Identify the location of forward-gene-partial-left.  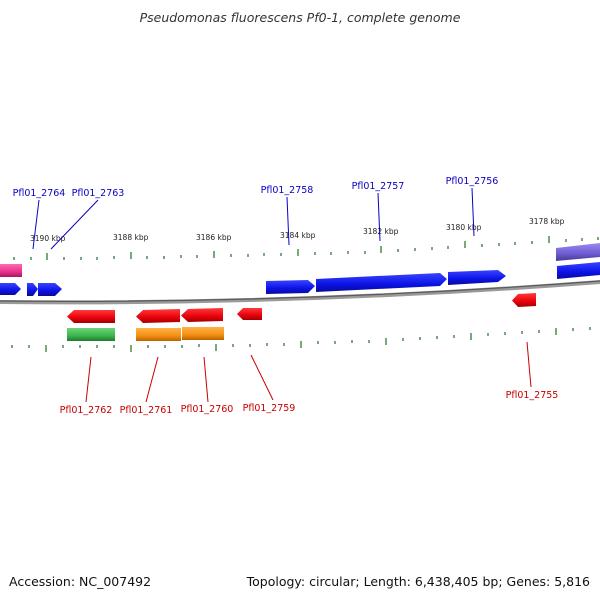
(10, 289).